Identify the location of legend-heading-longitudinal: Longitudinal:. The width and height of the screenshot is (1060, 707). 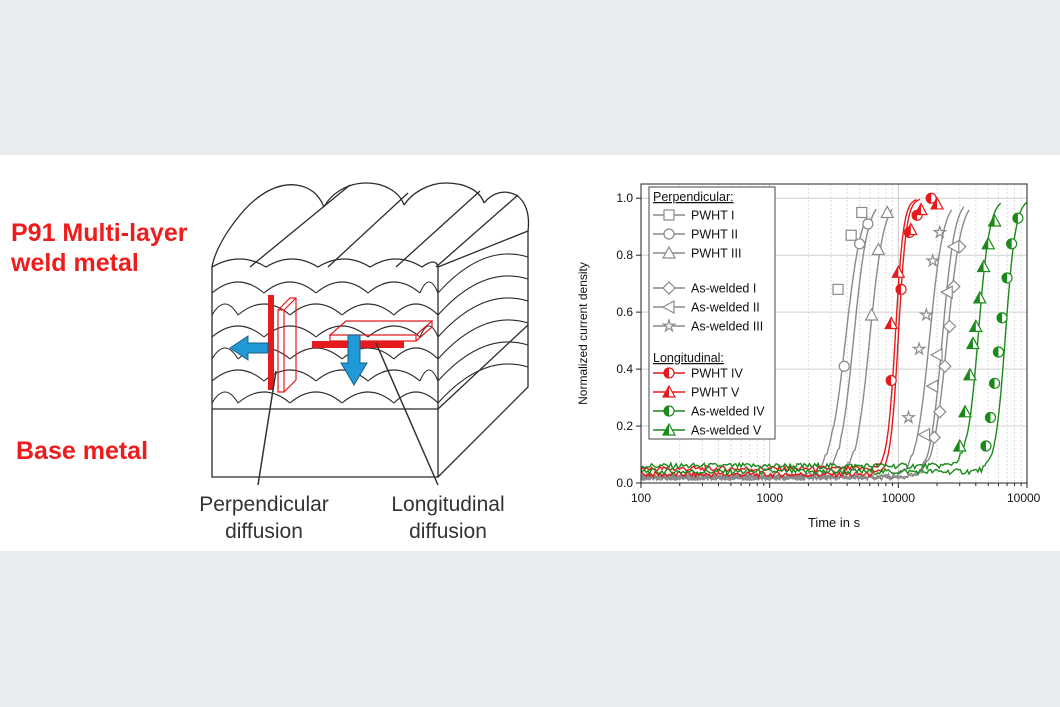
(688, 358).